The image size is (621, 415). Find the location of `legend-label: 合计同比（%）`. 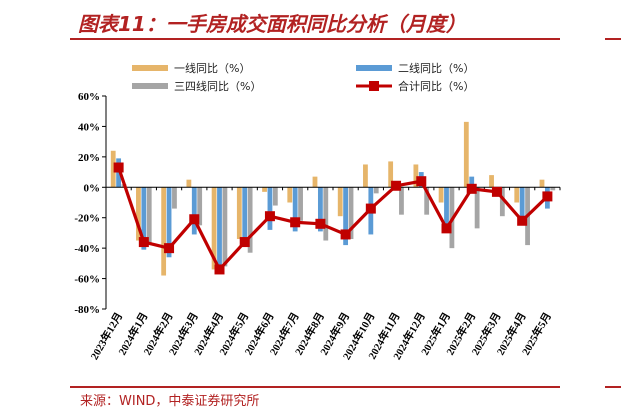

legend-label: 合计同比（%） is located at coordinates (436, 86).